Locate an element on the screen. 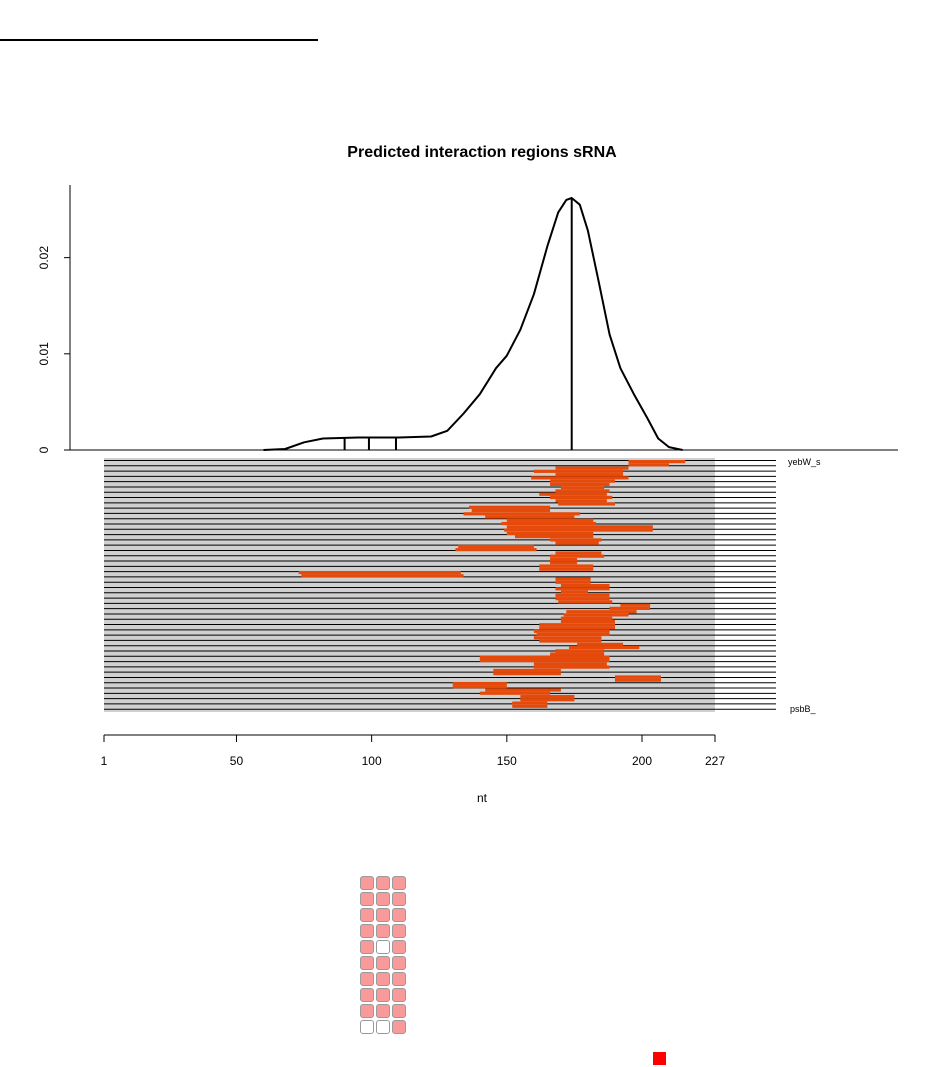  track-label: psbB_ is located at coordinates (803, 709).